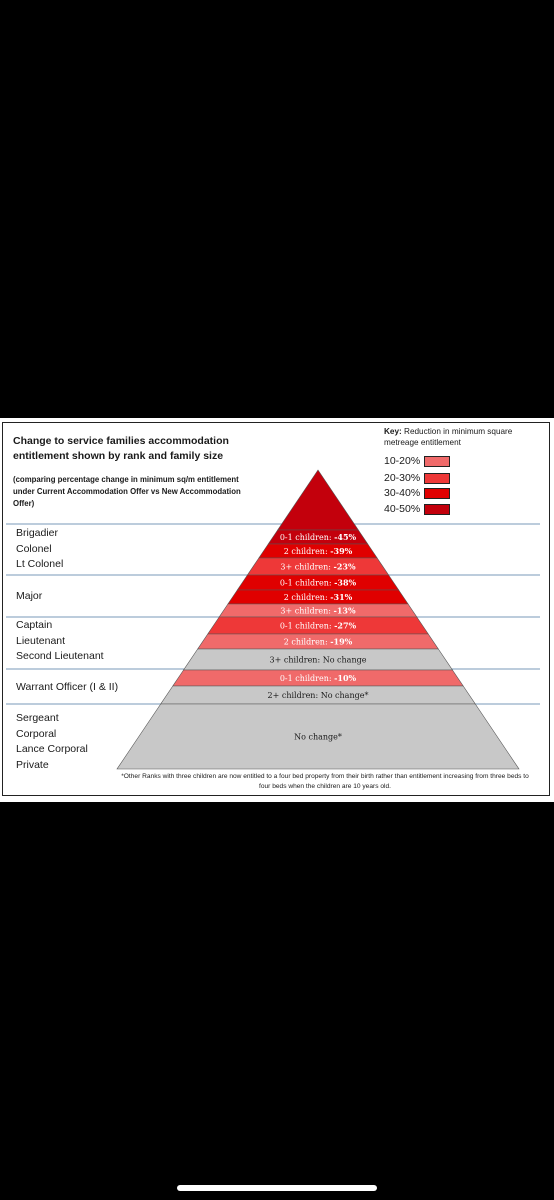  I want to click on band-label: 2+ children: No change*, so click(318, 695).